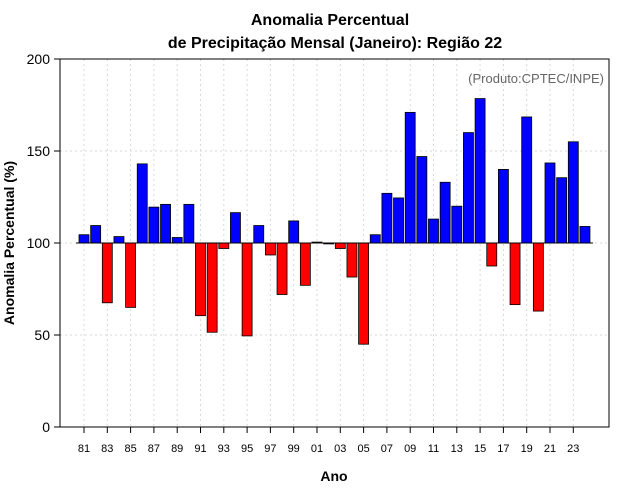 Image resolution: width=640 pixels, height=500 pixels. Describe the element at coordinates (352, 260) in the screenshot. I see `bar-2004` at that location.